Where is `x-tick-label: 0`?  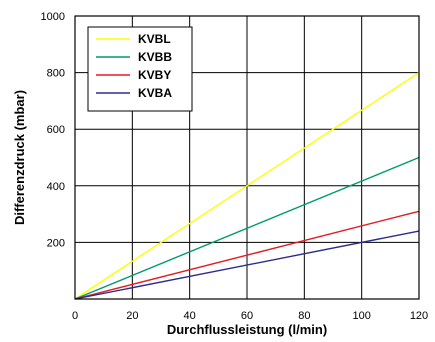 x-tick-label: 0 is located at coordinates (75, 316).